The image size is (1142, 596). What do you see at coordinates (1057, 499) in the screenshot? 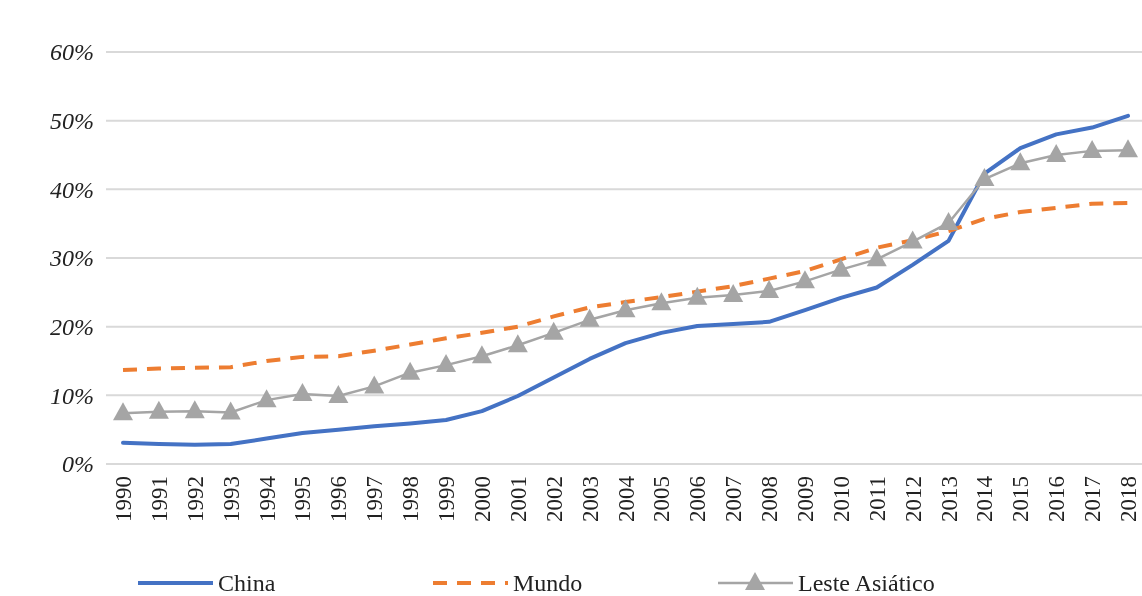
I see `x-tick-label: 2016` at bounding box center [1057, 499].